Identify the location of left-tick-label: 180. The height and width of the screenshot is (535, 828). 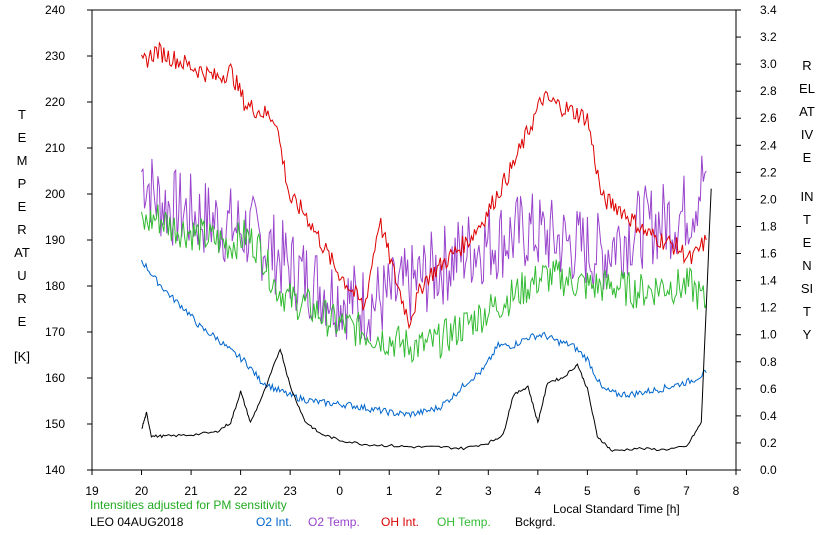
(55, 286).